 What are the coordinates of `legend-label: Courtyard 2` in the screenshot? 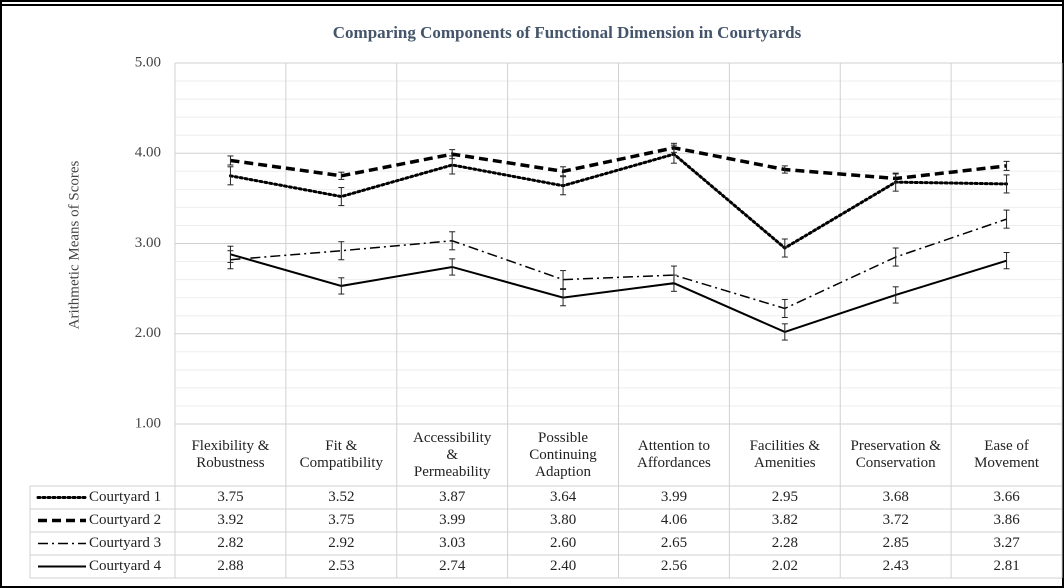 It's located at (125, 520).